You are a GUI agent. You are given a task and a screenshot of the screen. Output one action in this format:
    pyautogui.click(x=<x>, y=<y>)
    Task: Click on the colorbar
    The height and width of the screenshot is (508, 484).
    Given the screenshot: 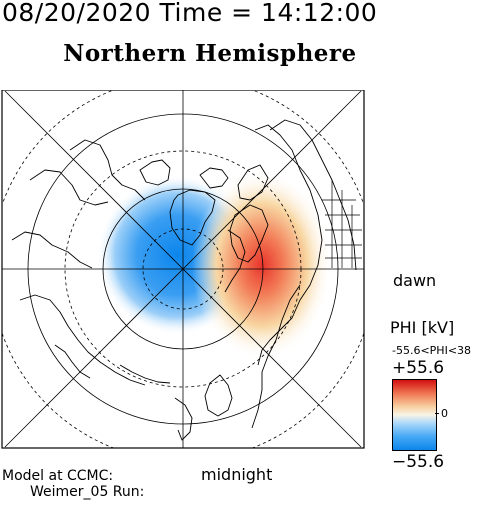 What is the action you would take?
    pyautogui.click(x=414, y=415)
    